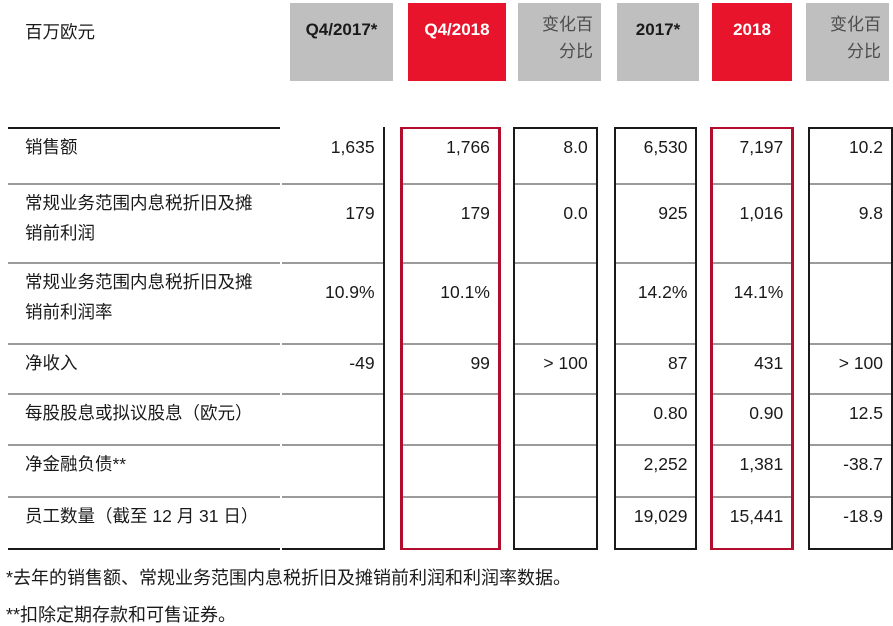 The height and width of the screenshot is (626, 893). I want to click on cell-net-financial-debt-change-fy: -38.7, so click(851, 470).